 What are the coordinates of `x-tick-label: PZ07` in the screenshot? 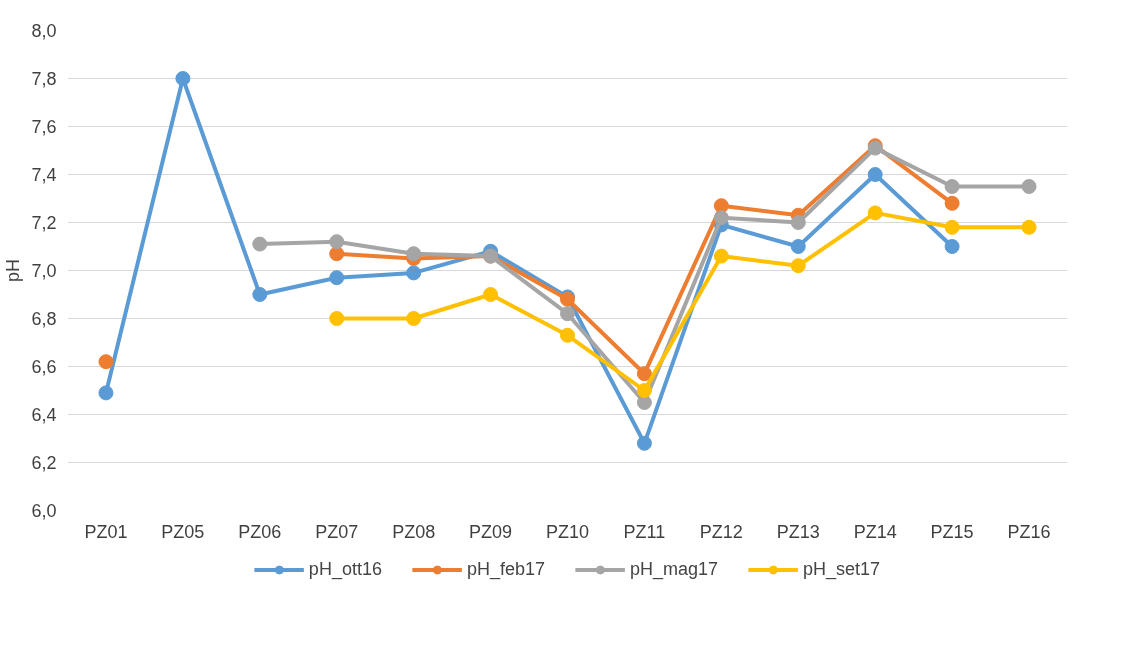 It's located at (337, 531).